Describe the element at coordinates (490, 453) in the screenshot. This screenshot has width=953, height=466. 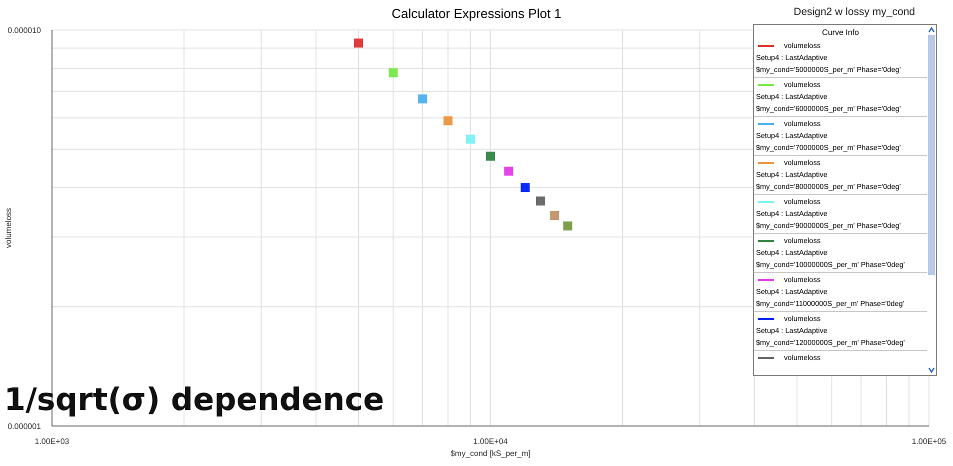
I see `x-axis-title: $my_cond [kS_per_m]` at that location.